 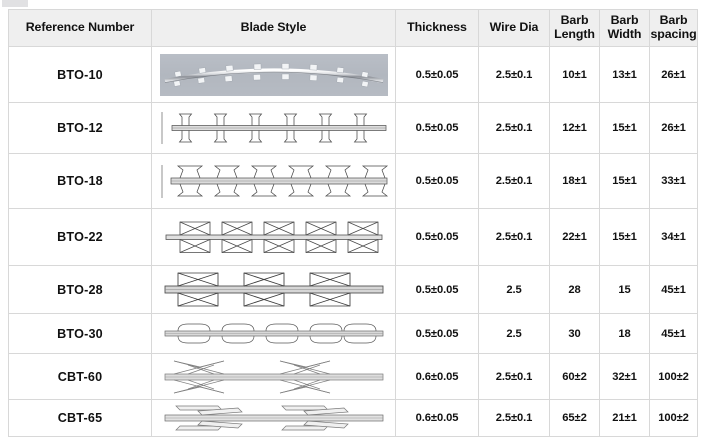 I want to click on table-row: BTO-18, so click(x=353, y=181).